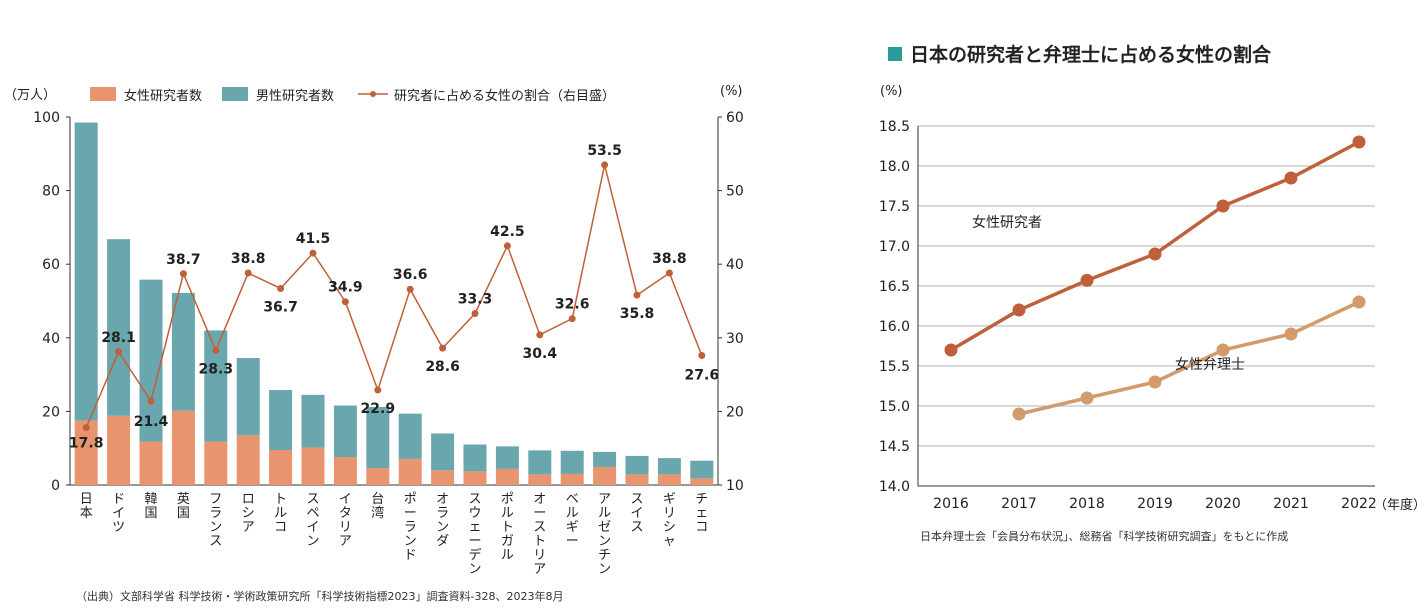 The image size is (1424, 611). What do you see at coordinates (539, 541) in the screenshot?
I see `category-label-14: ト` at bounding box center [539, 541].